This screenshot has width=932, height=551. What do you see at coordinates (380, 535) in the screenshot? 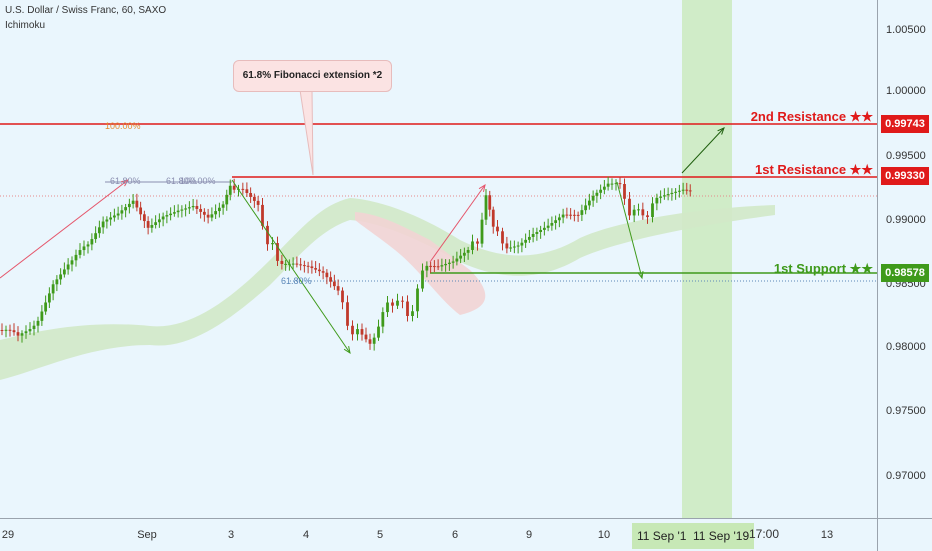
I see `time-tick: 5` at bounding box center [380, 535].